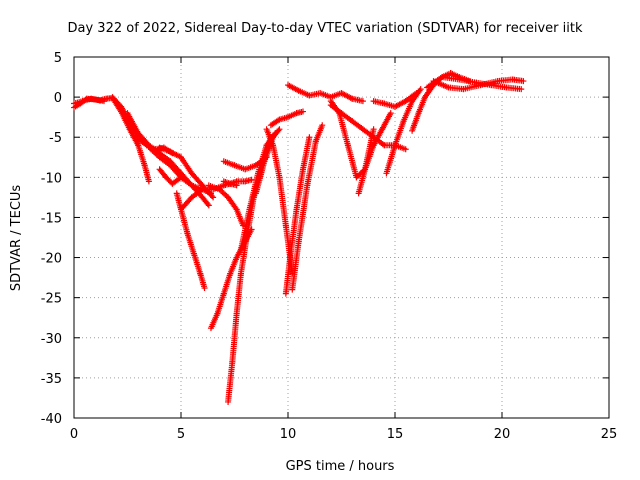 The height and width of the screenshot is (480, 640). I want to click on y-tick-label: 5, so click(58, 58).